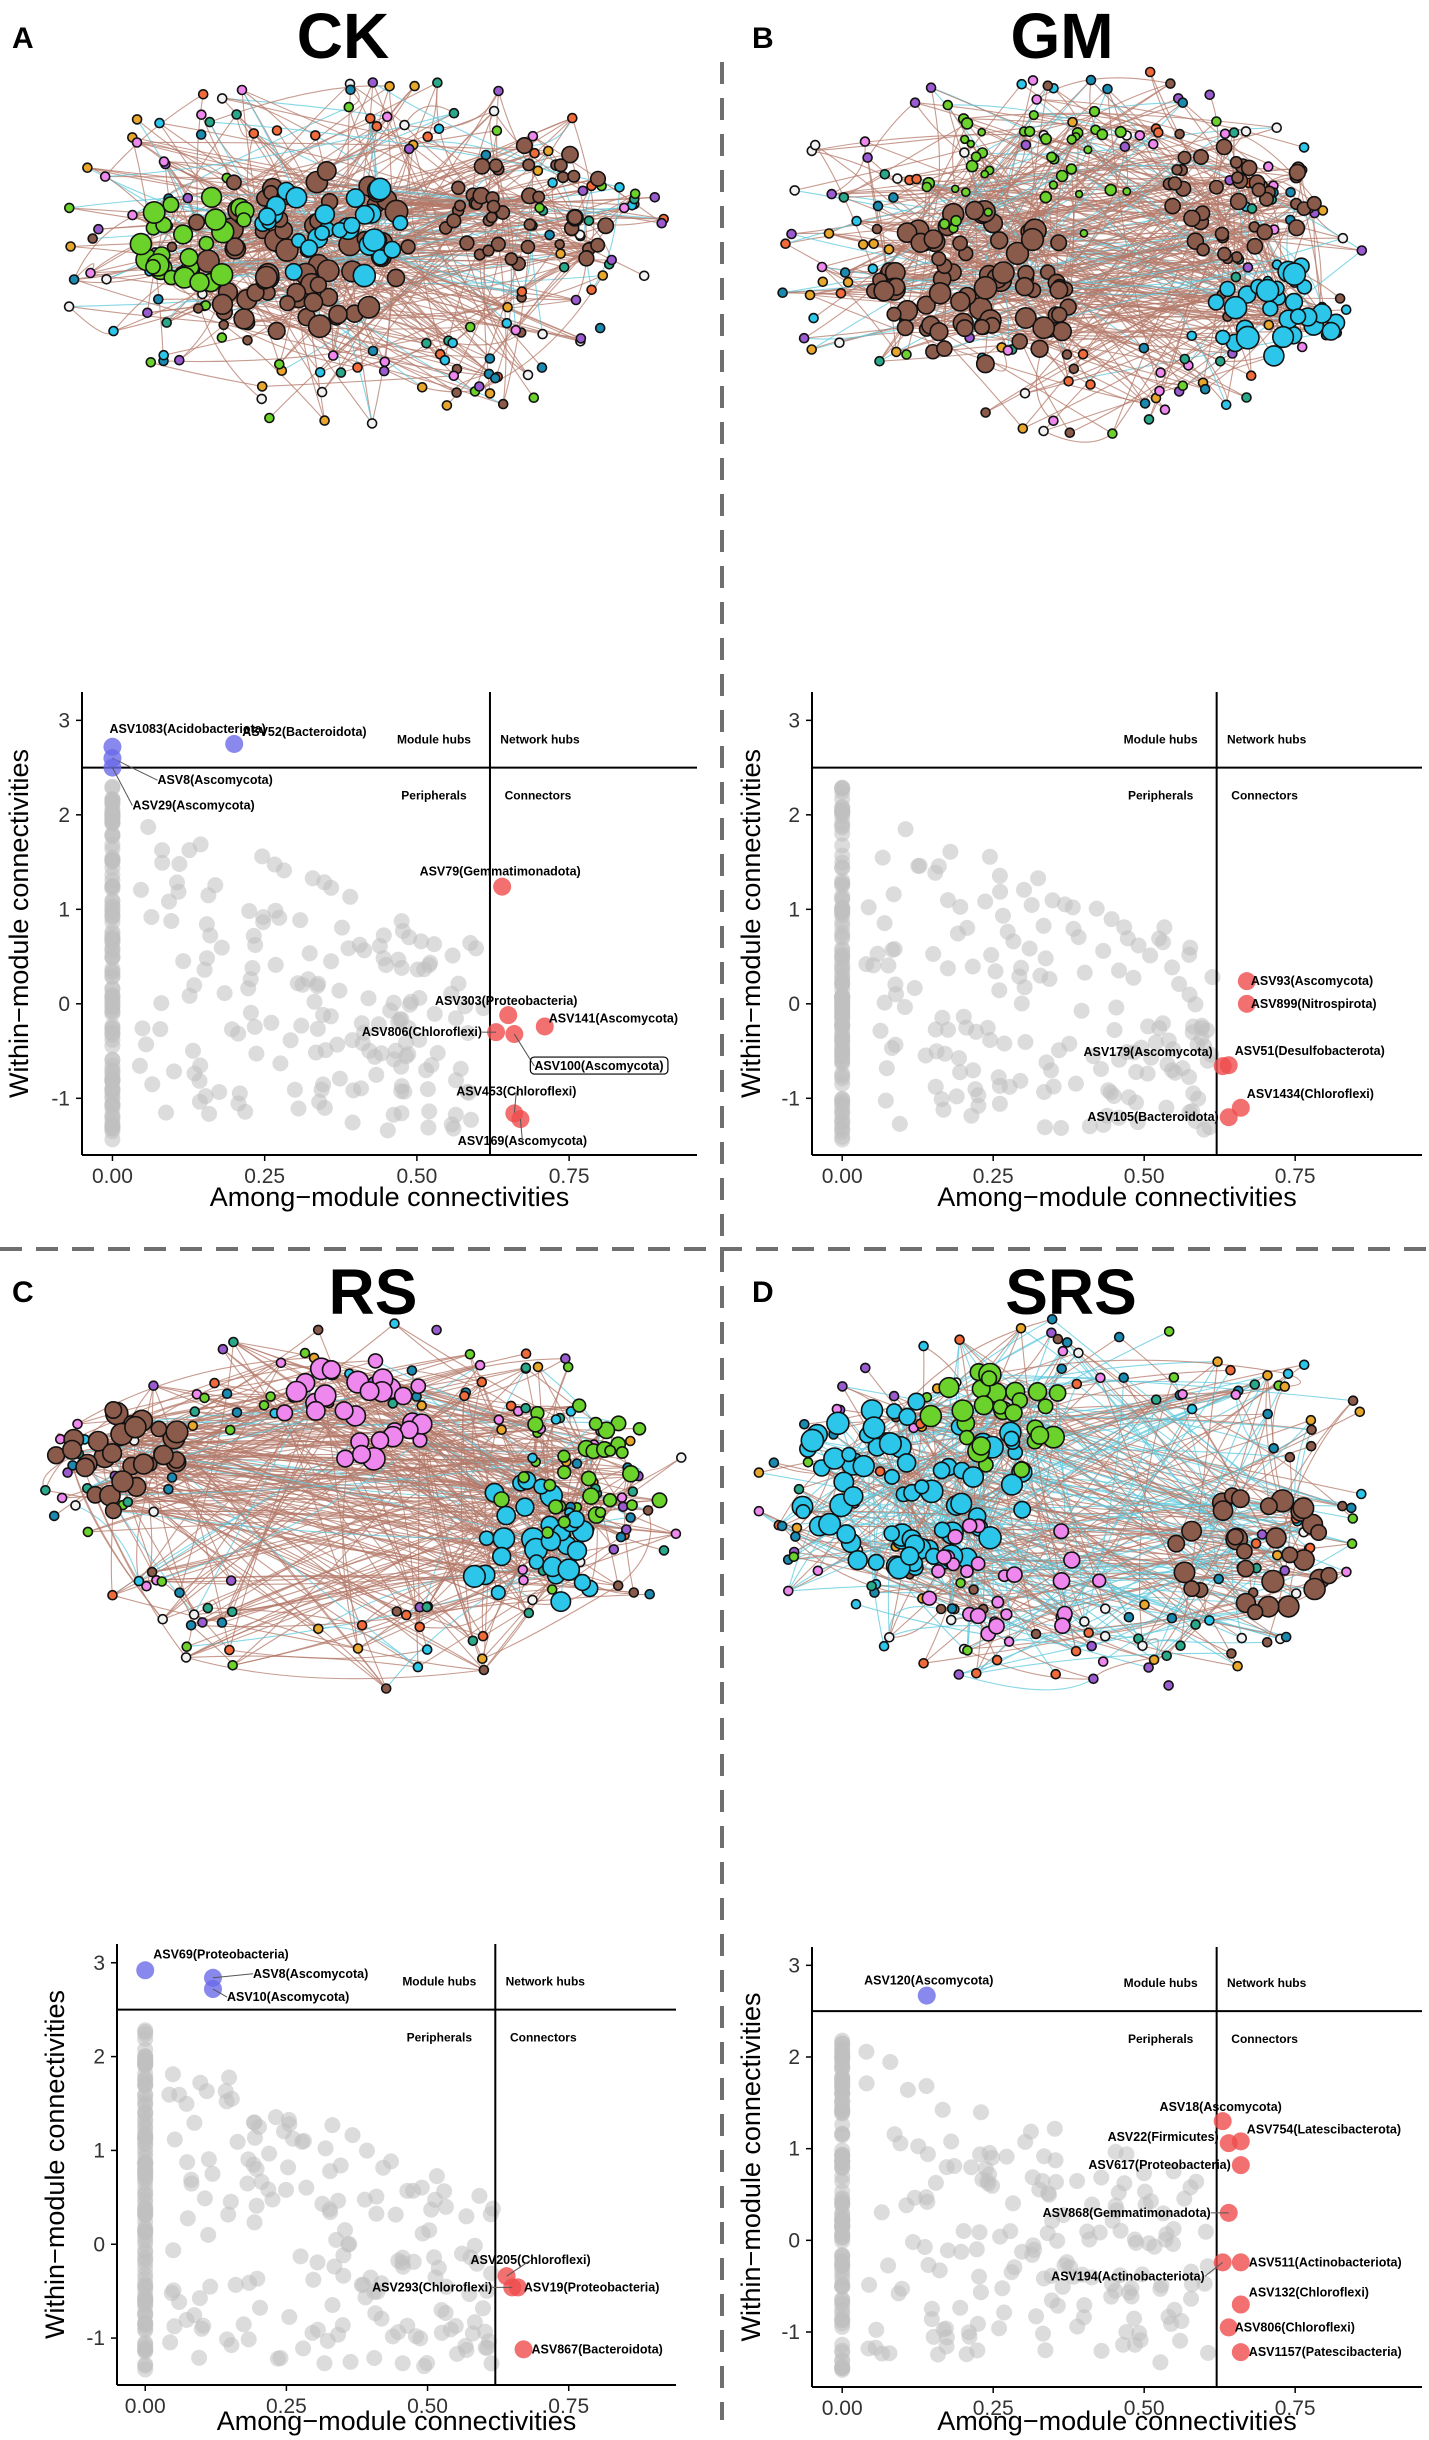  Describe the element at coordinates (214, 780) in the screenshot. I see `point-label: ASV8(Ascomycota)` at that location.